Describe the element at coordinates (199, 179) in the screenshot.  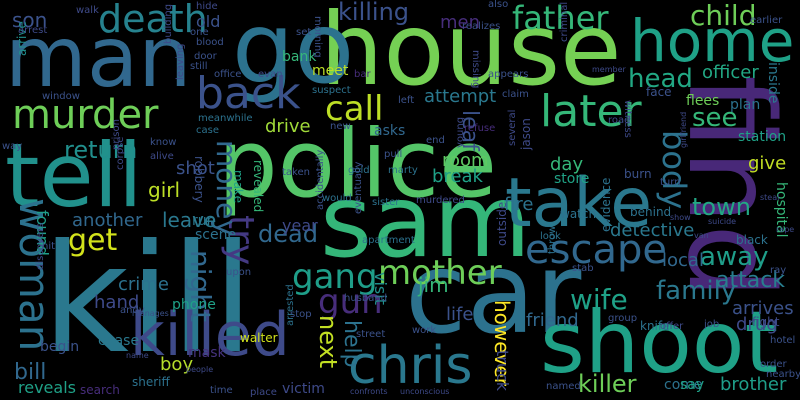
I see `word-robbery: robbery` at that location.